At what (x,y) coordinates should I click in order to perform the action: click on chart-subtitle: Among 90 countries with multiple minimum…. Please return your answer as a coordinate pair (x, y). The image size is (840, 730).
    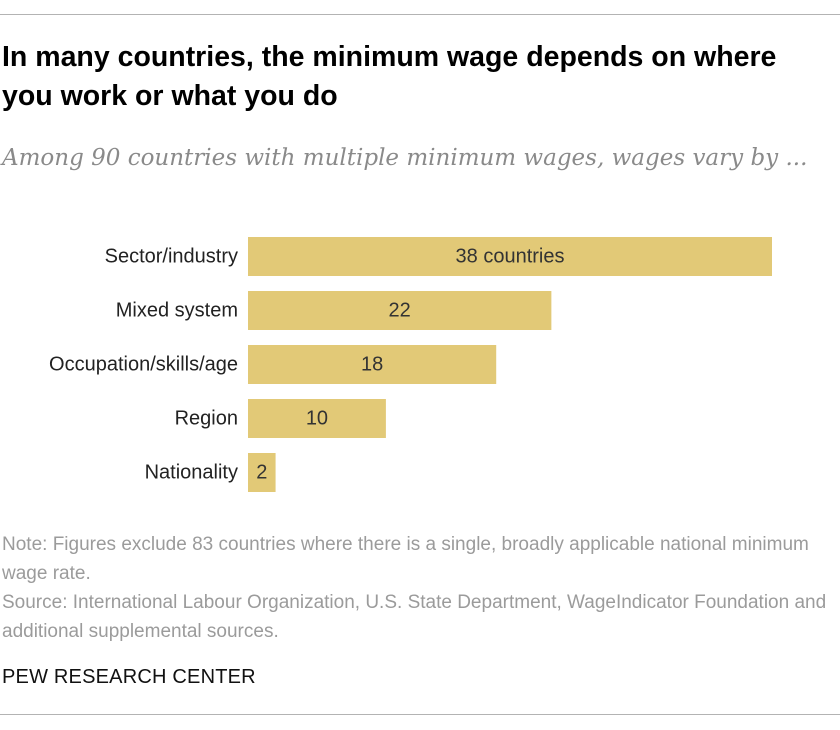
    Looking at the image, I should click on (405, 158).